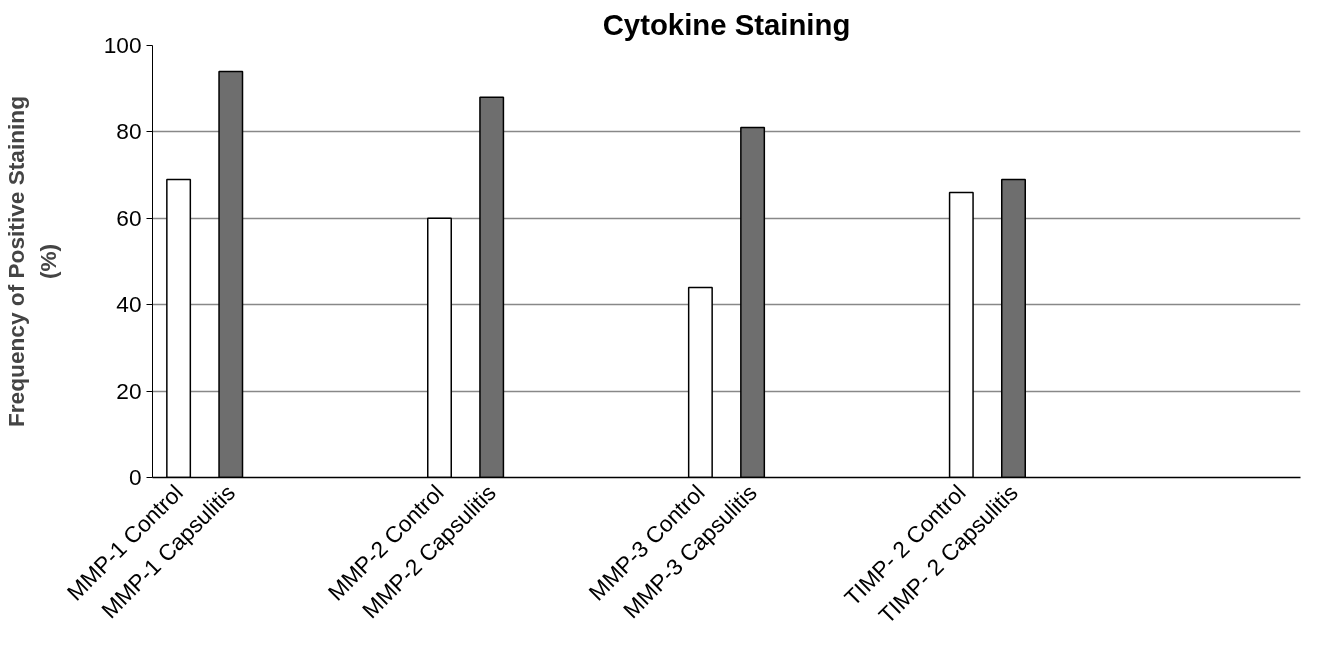 The height and width of the screenshot is (652, 1340). What do you see at coordinates (129, 390) in the screenshot?
I see `y-tick-label: 20` at bounding box center [129, 390].